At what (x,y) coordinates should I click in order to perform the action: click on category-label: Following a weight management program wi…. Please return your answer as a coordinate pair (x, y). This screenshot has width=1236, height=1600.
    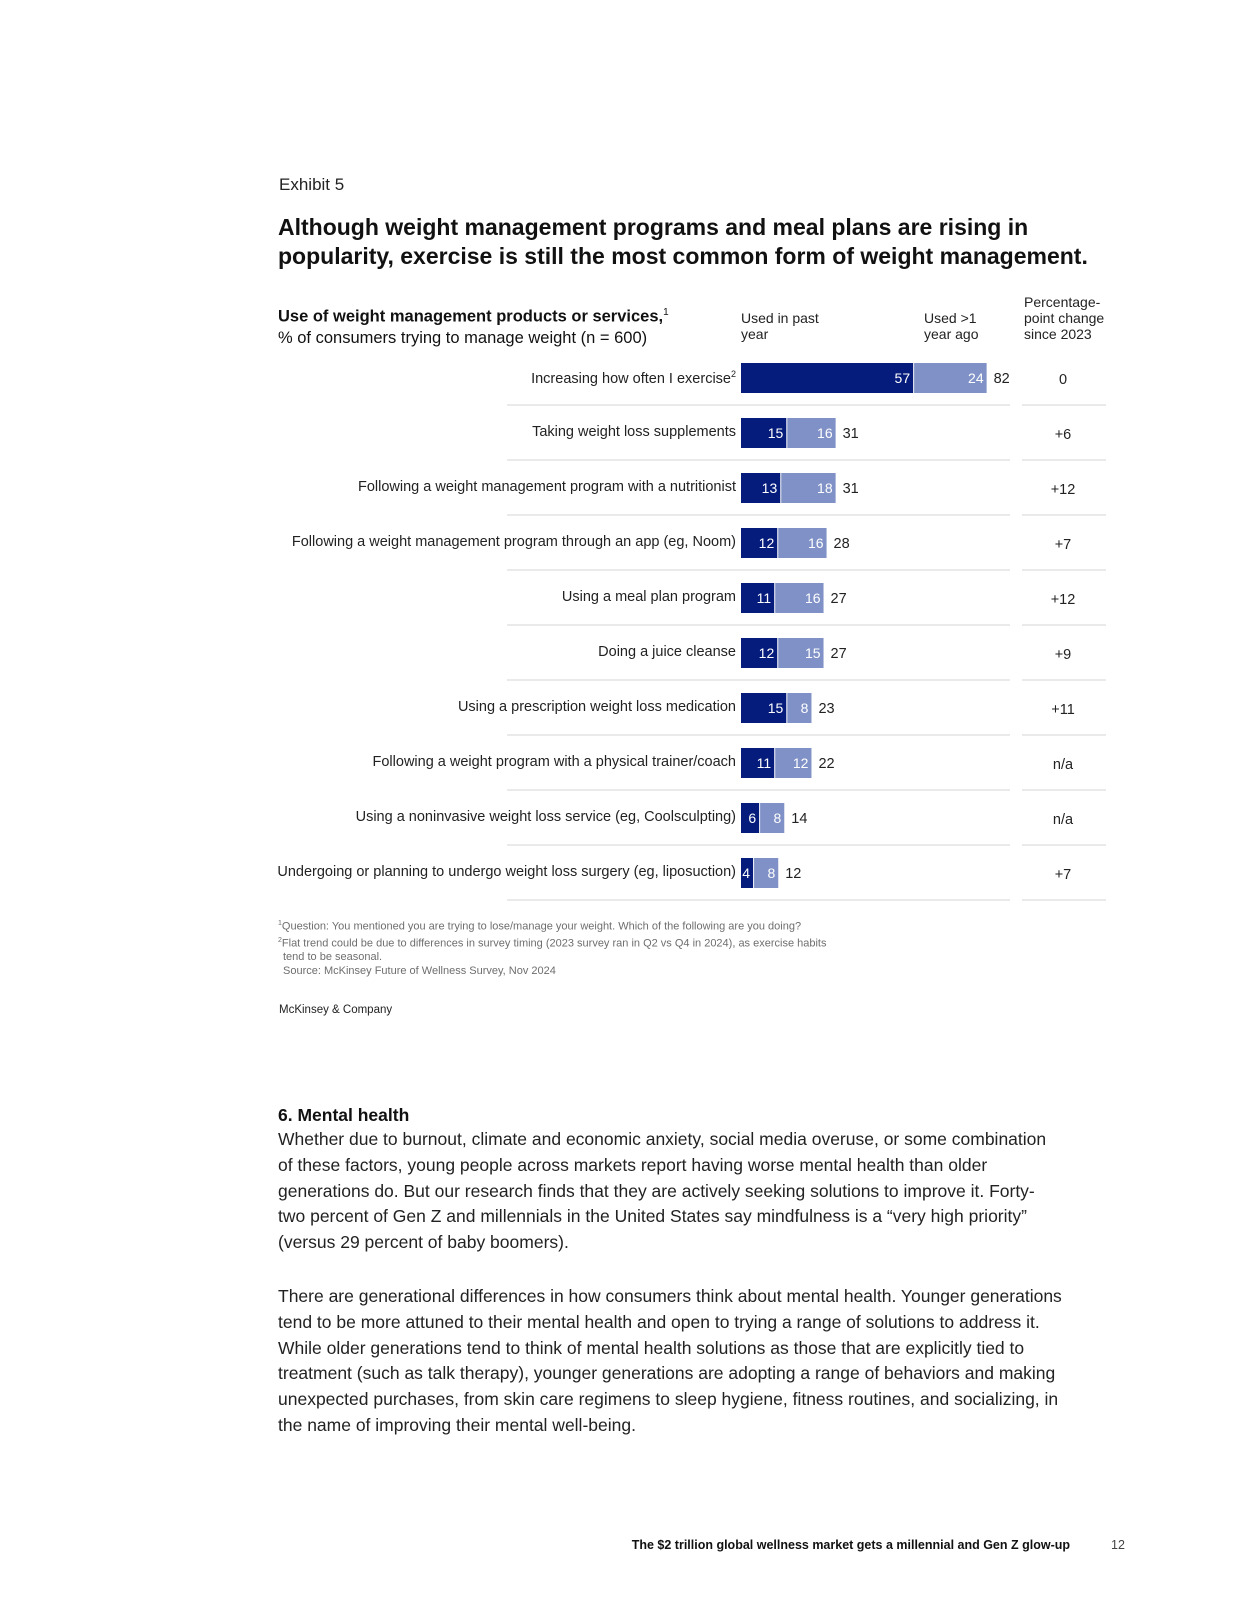
    Looking at the image, I should click on (547, 487).